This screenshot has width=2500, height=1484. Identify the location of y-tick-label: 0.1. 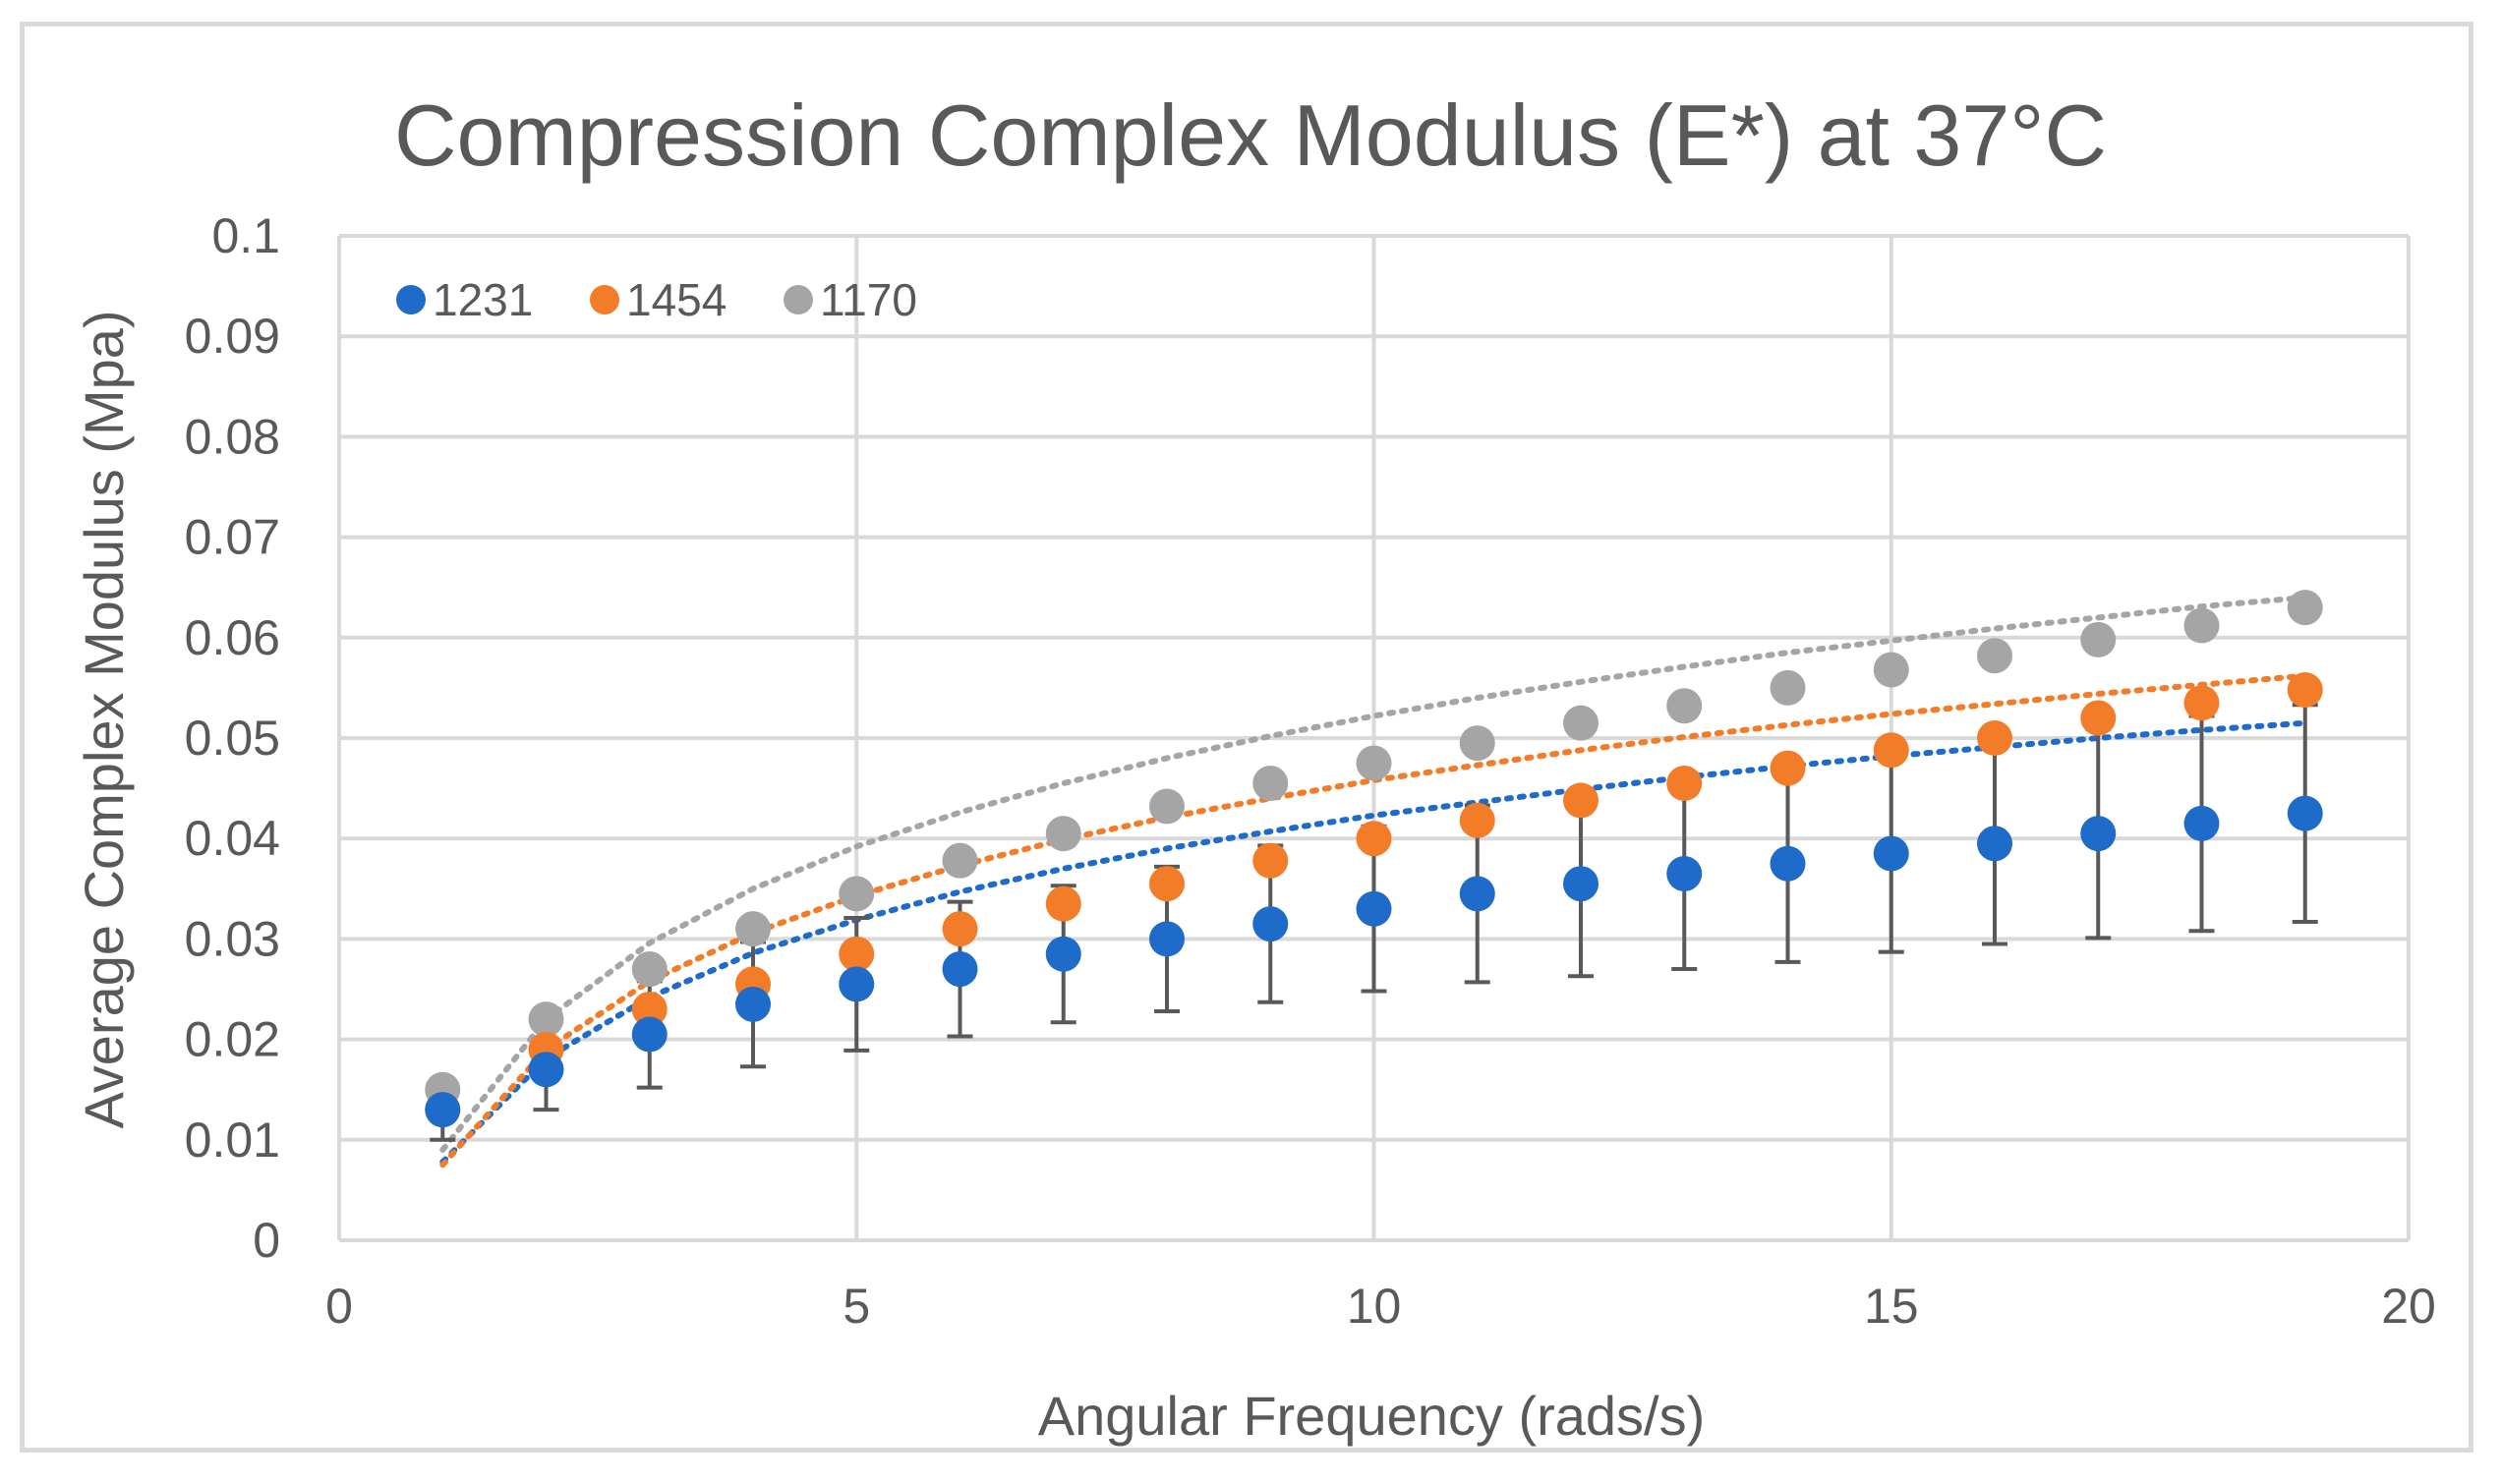
(246, 235).